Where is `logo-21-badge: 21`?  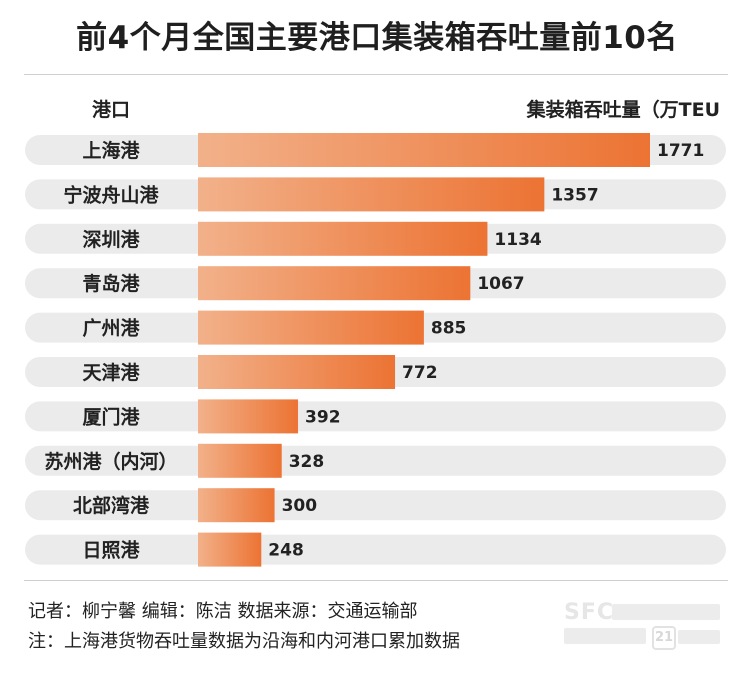 logo-21-badge: 21 is located at coordinates (664, 638).